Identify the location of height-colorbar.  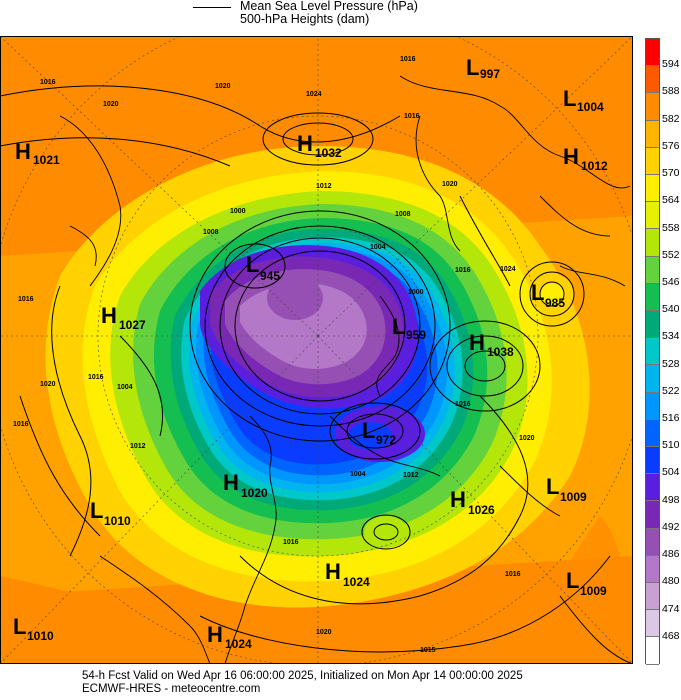
(652, 351).